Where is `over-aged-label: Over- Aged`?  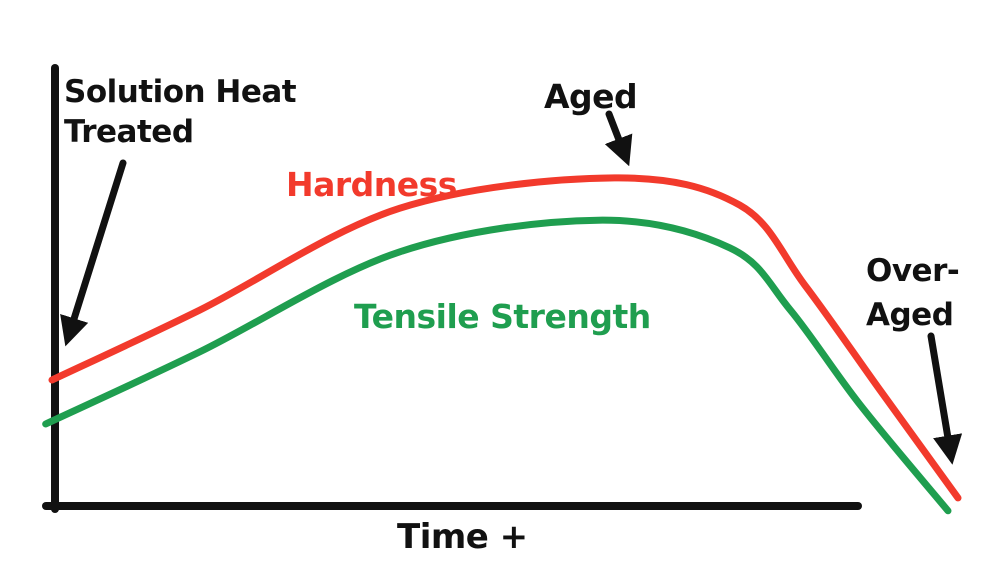 over-aged-label: Over- Aged is located at coordinates (913, 293).